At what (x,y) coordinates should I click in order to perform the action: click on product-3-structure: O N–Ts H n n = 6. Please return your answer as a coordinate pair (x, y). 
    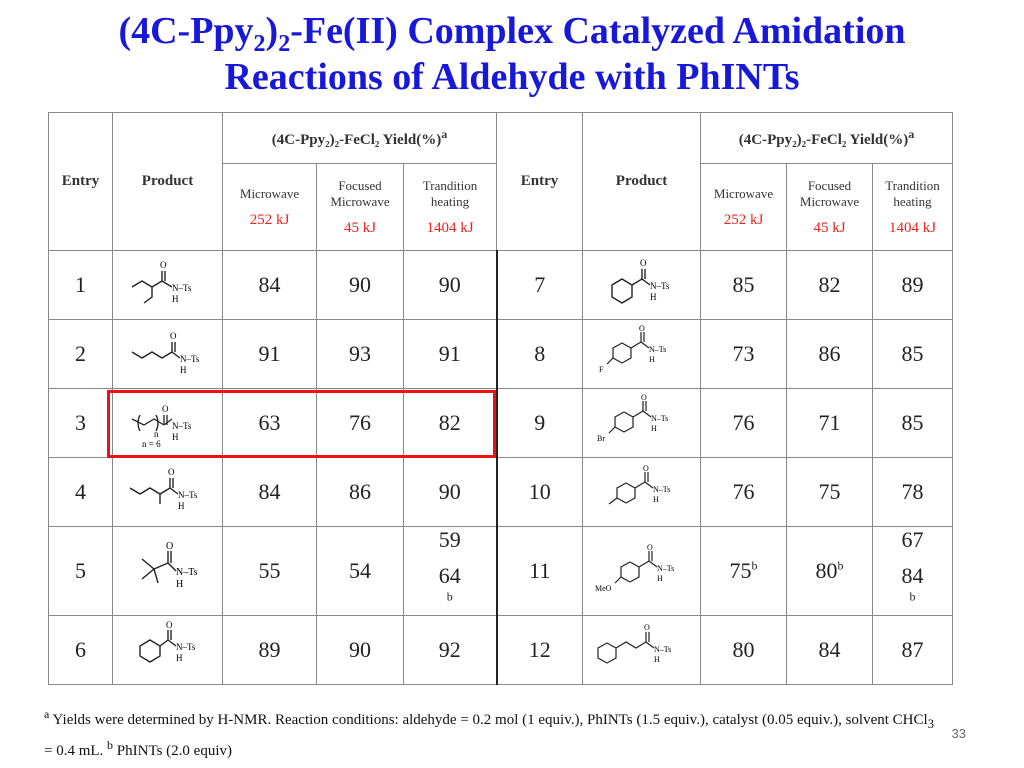
    Looking at the image, I should click on (161, 426).